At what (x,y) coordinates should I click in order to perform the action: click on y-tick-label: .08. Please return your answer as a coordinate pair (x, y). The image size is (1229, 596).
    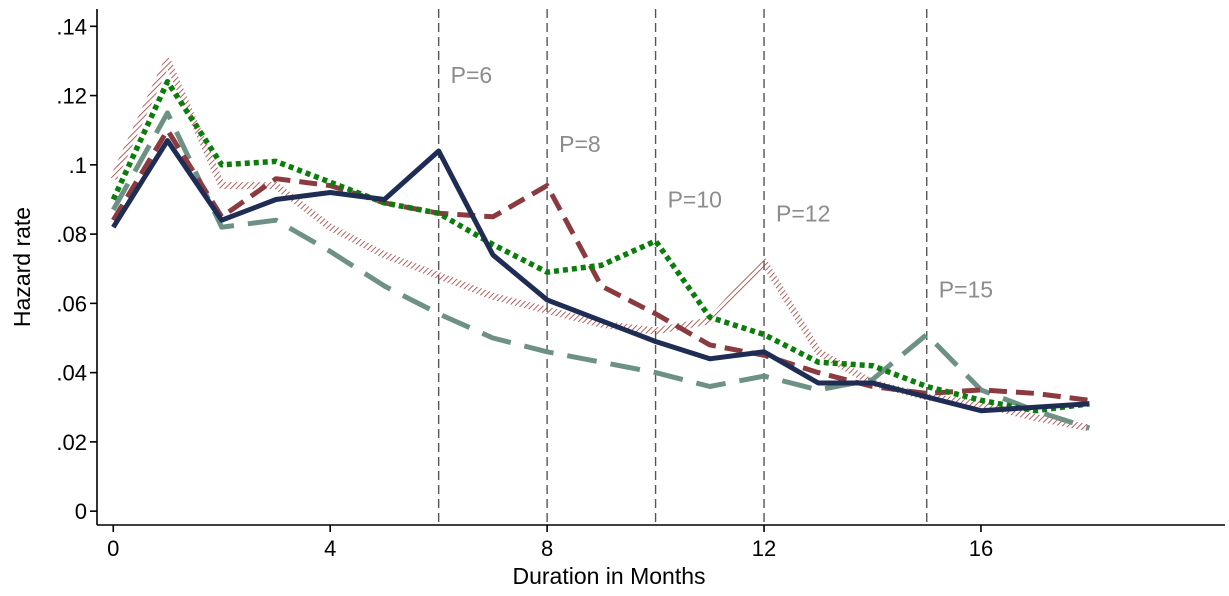
    Looking at the image, I should click on (71, 234).